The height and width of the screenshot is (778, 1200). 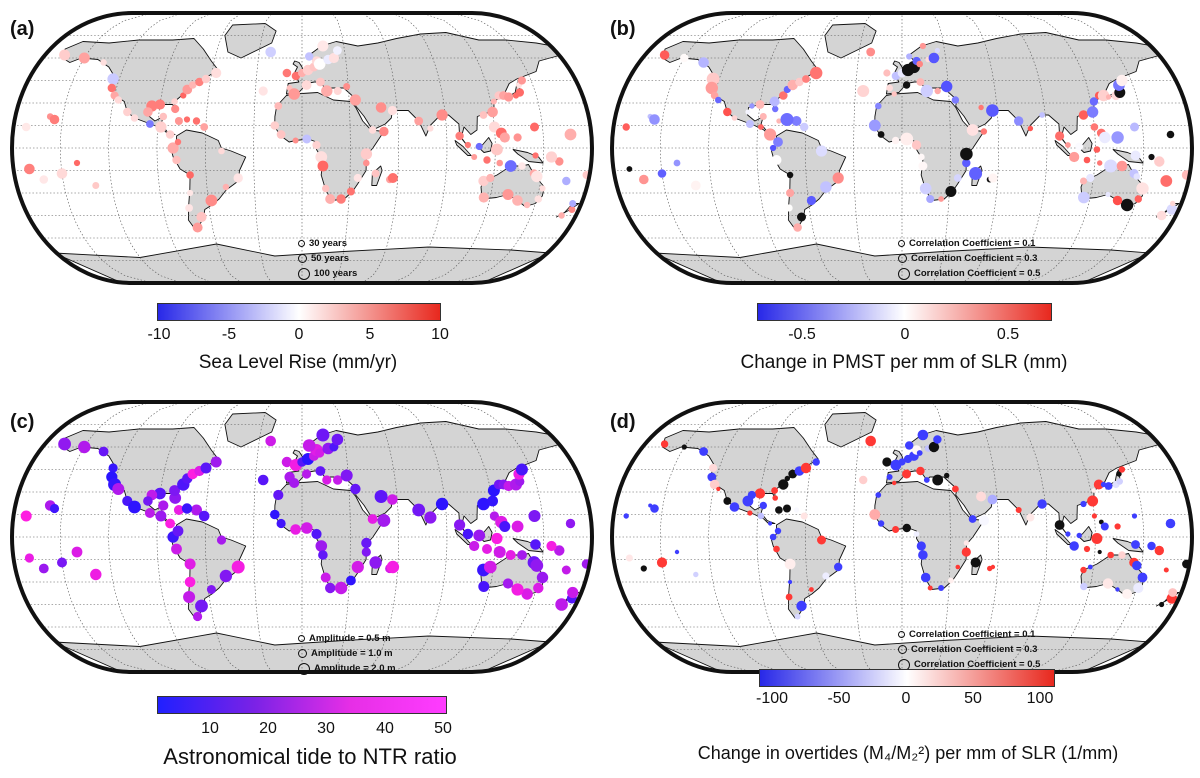 What do you see at coordinates (977, 273) in the screenshot?
I see `legend-label: Correlation Coefficient = 0.5` at bounding box center [977, 273].